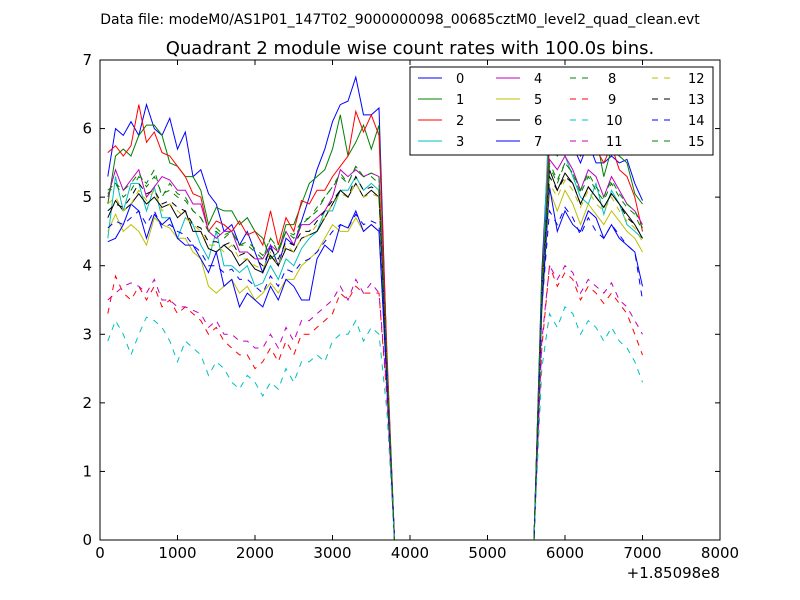 The image size is (800, 600). What do you see at coordinates (538, 142) in the screenshot?
I see `legend-label-7: 7` at bounding box center [538, 142].